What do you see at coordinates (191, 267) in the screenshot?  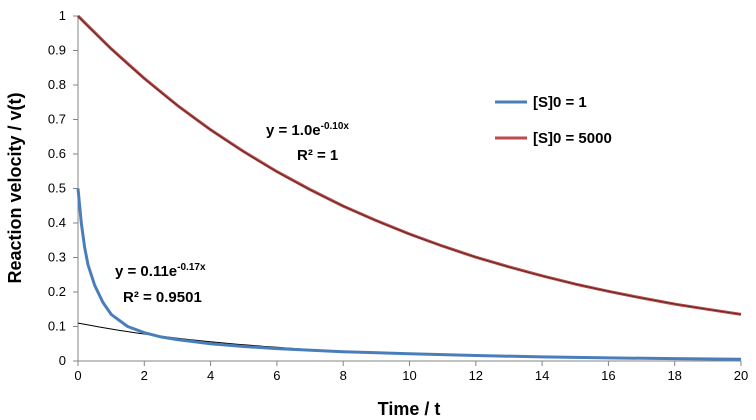 I see `trendline-equation-1-exponent: -0.17x` at bounding box center [191, 267].